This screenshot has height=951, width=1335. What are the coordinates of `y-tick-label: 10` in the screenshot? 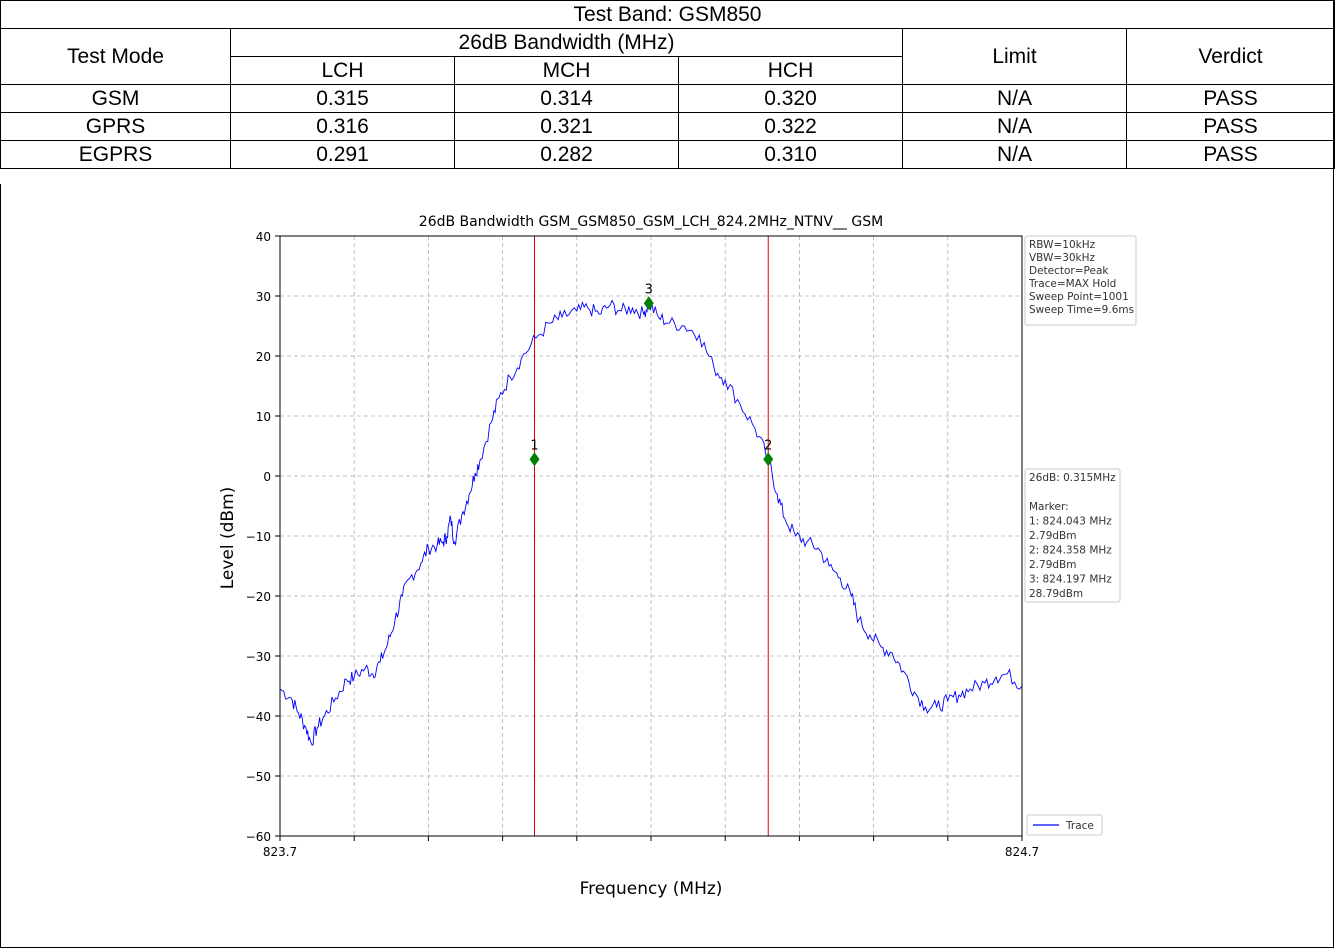 It's located at (263, 417).